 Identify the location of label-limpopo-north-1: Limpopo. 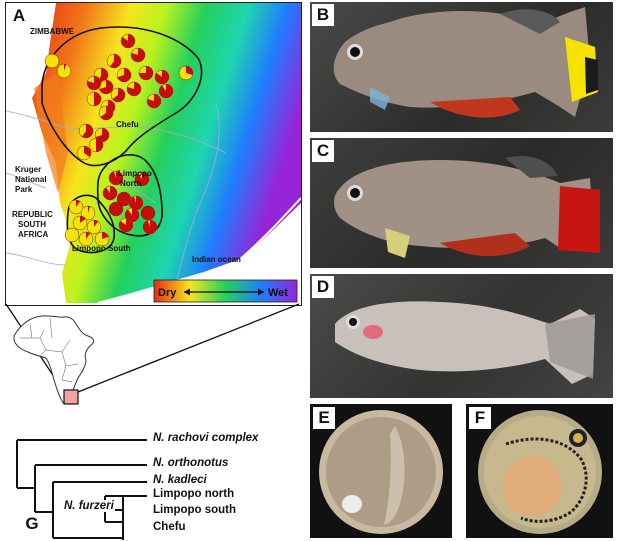
(135, 173).